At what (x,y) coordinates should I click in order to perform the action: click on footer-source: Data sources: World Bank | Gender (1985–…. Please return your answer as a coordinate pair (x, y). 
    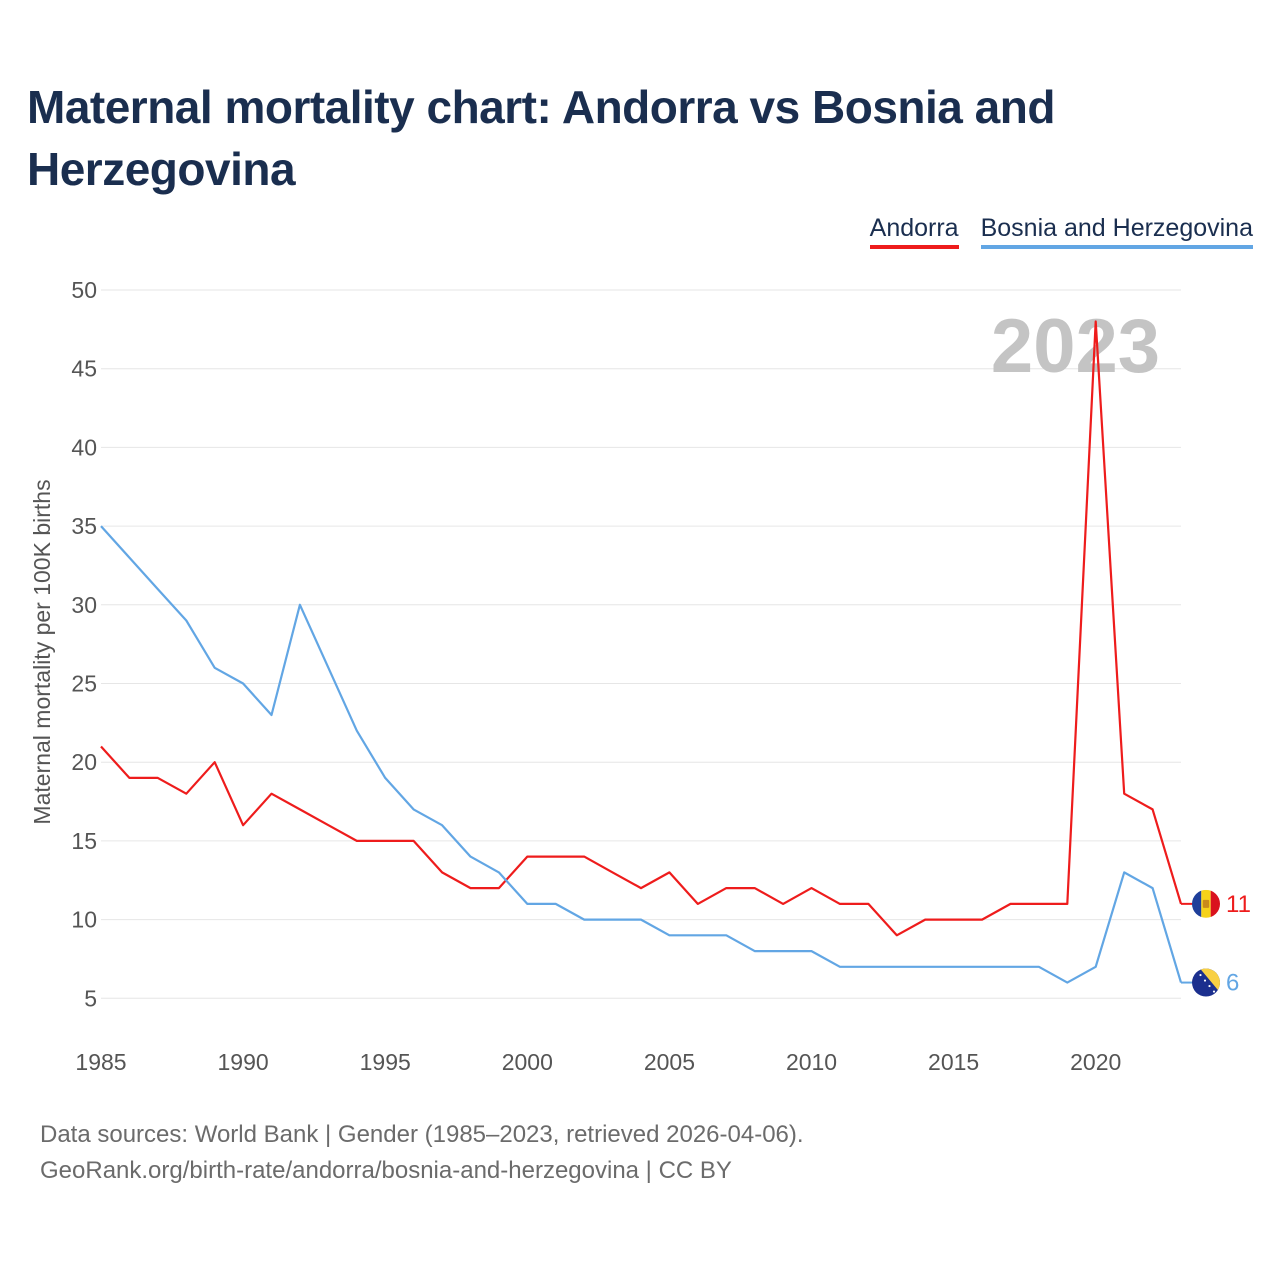
    Looking at the image, I should click on (422, 1134).